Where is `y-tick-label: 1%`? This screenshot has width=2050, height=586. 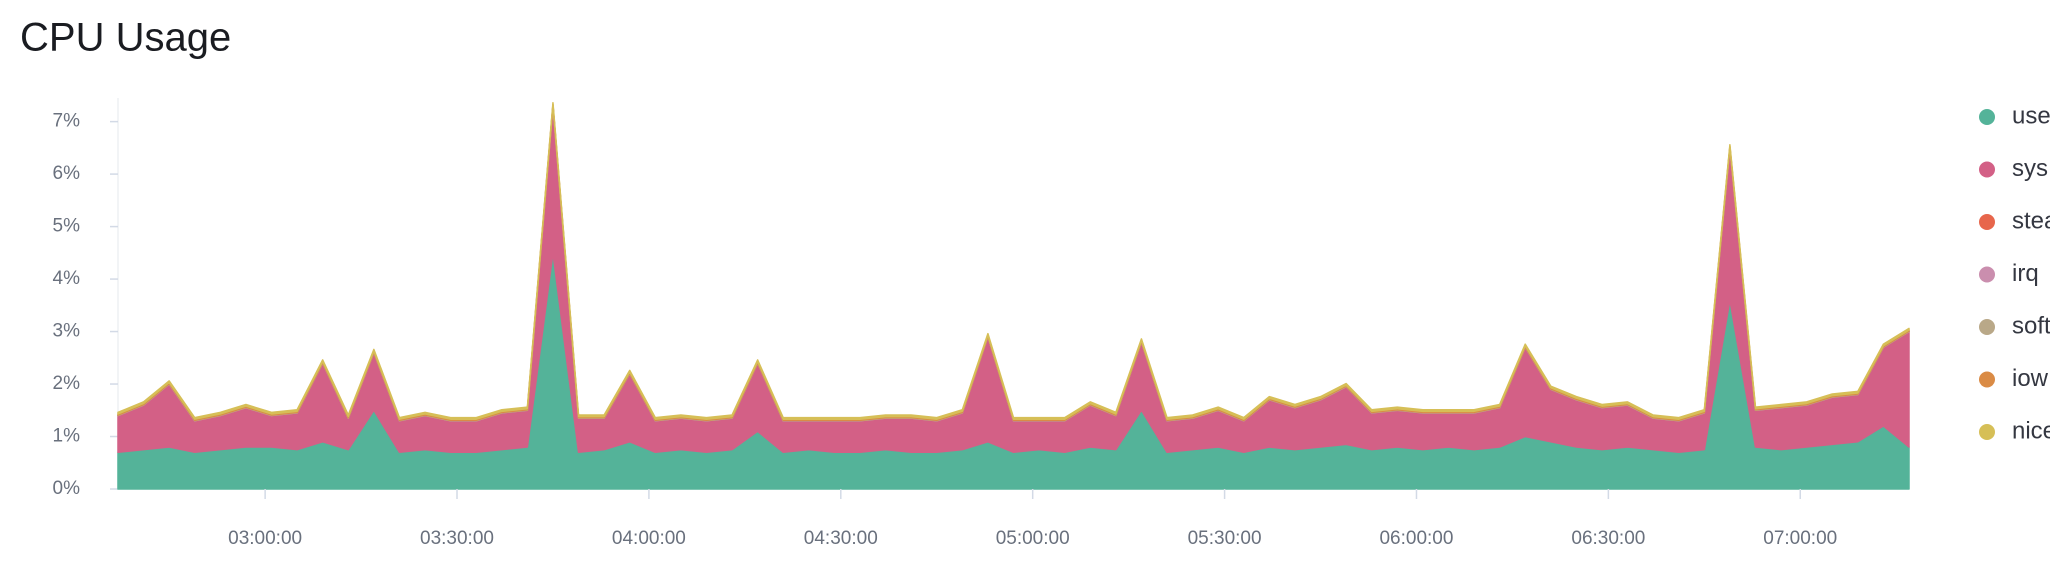 y-tick-label: 1% is located at coordinates (67, 436).